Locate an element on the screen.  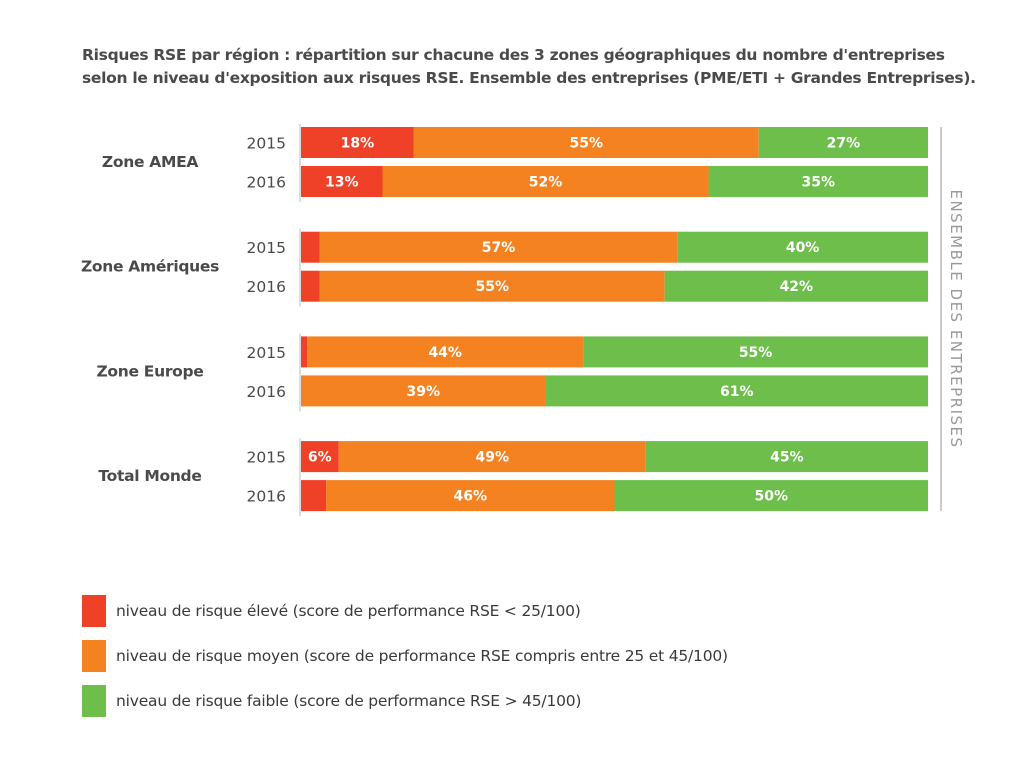
data-label: 49% is located at coordinates (492, 458).